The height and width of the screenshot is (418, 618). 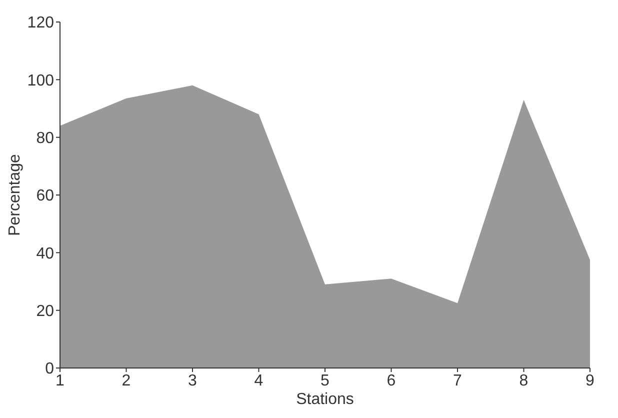 What do you see at coordinates (325, 399) in the screenshot?
I see `x-axis-title: Stations` at bounding box center [325, 399].